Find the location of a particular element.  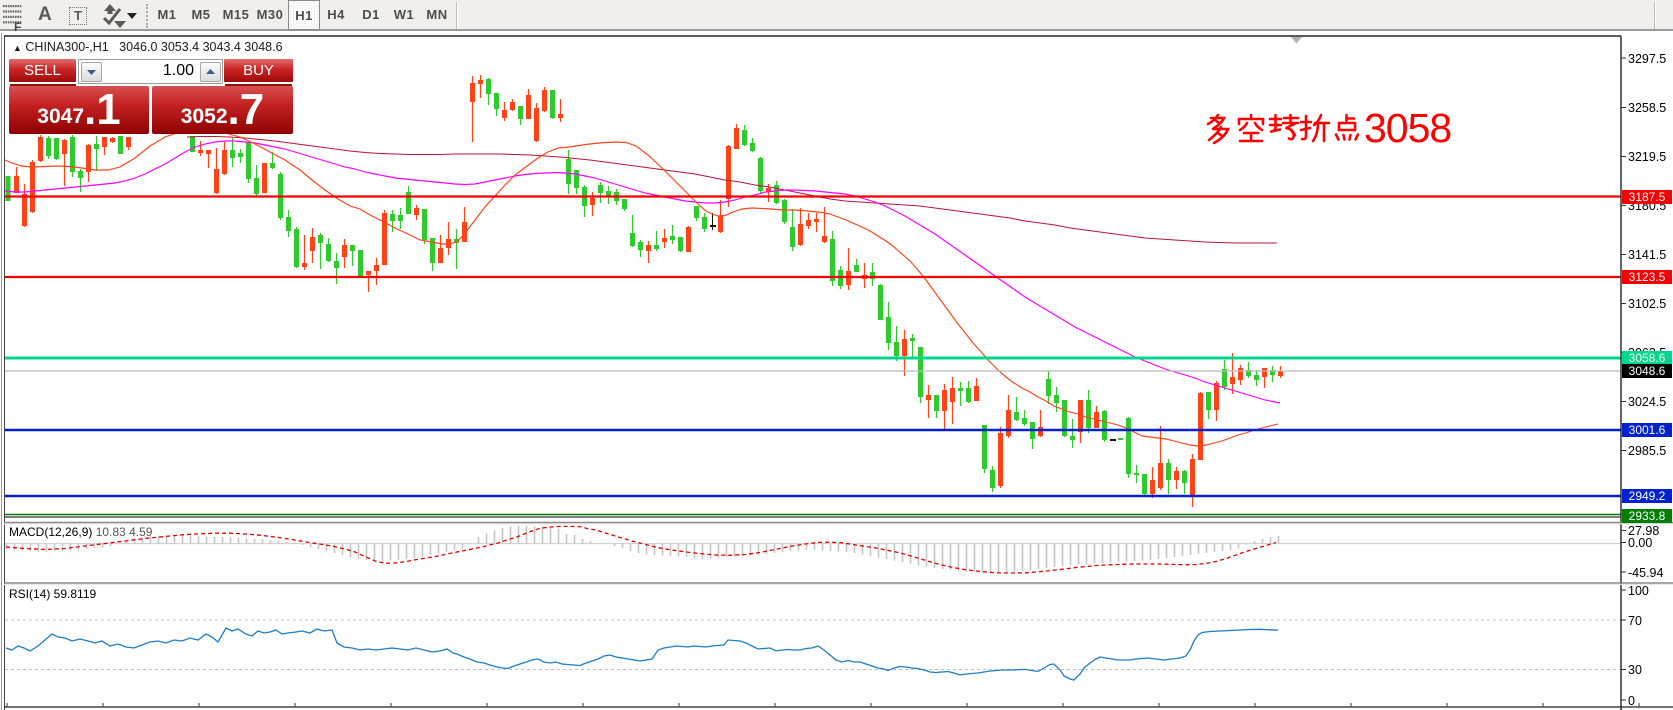

svg-text: F is located at coordinates (17, 26).